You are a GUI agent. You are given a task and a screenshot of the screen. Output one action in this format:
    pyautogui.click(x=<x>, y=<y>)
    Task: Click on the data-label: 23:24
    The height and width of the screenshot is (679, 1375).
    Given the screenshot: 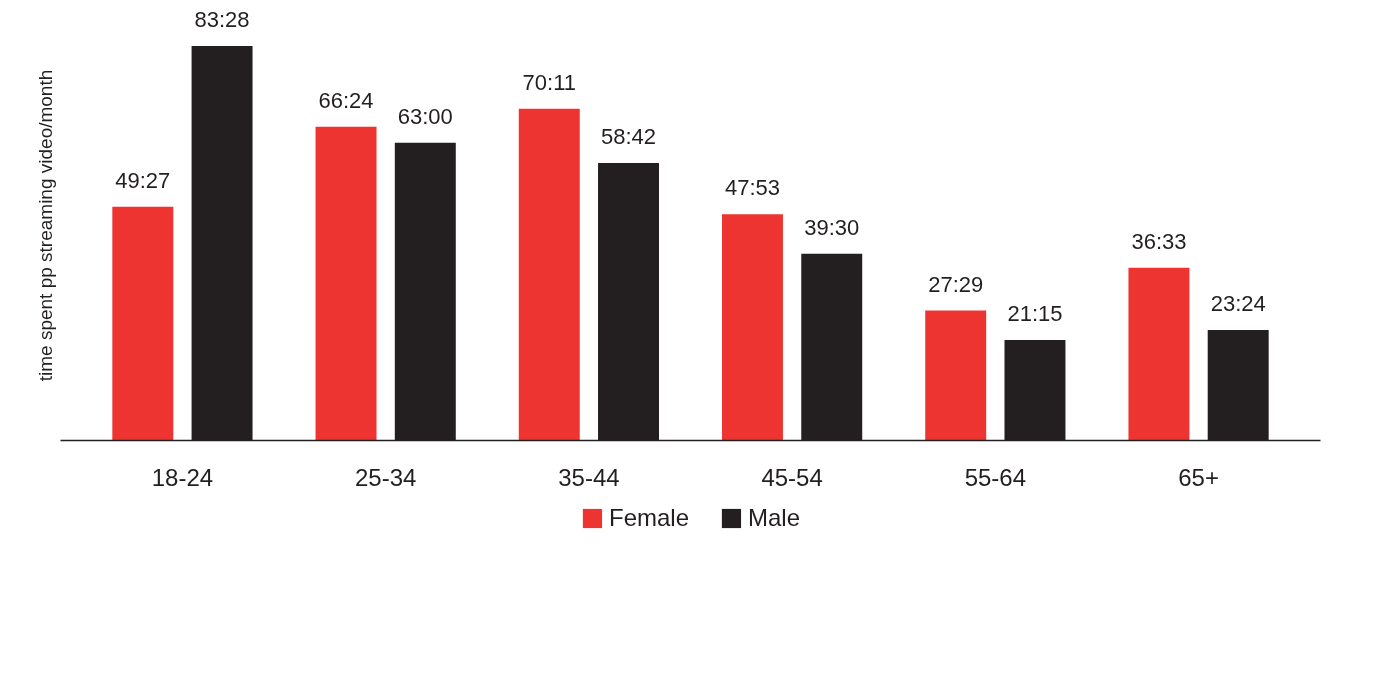 What is the action you would take?
    pyautogui.click(x=1238, y=303)
    